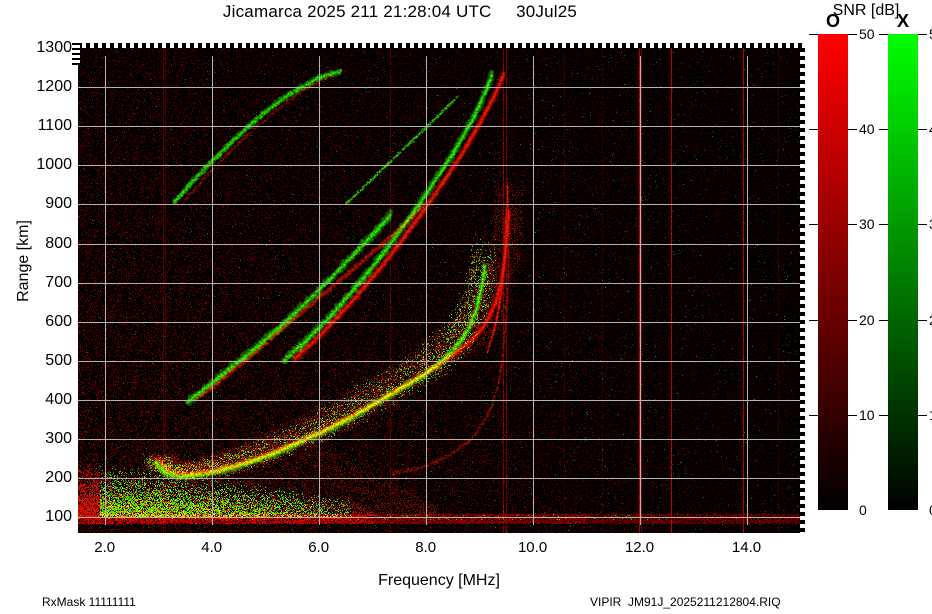  I want to click on y-axis-tick-label: 1300, so click(54, 47).